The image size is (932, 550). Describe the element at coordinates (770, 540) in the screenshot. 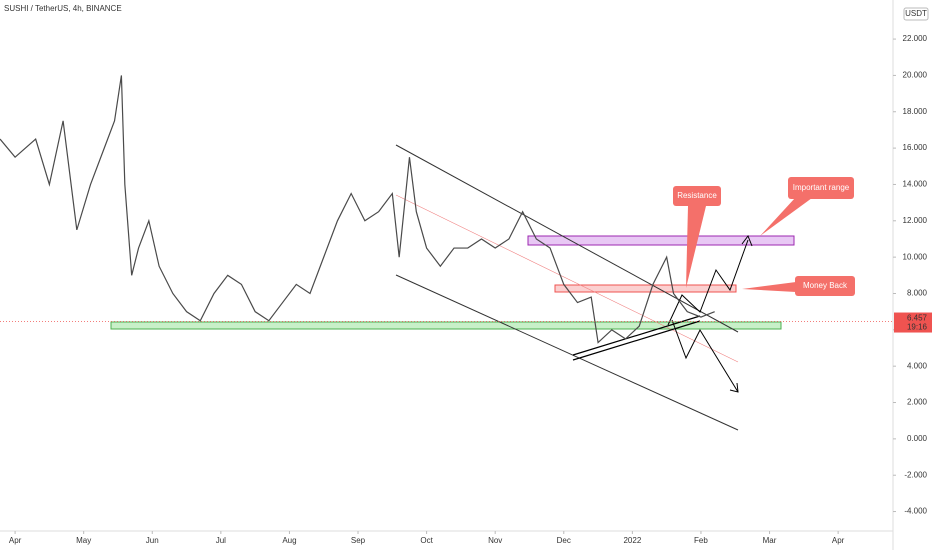

I see `x-tick-label: Mar` at that location.